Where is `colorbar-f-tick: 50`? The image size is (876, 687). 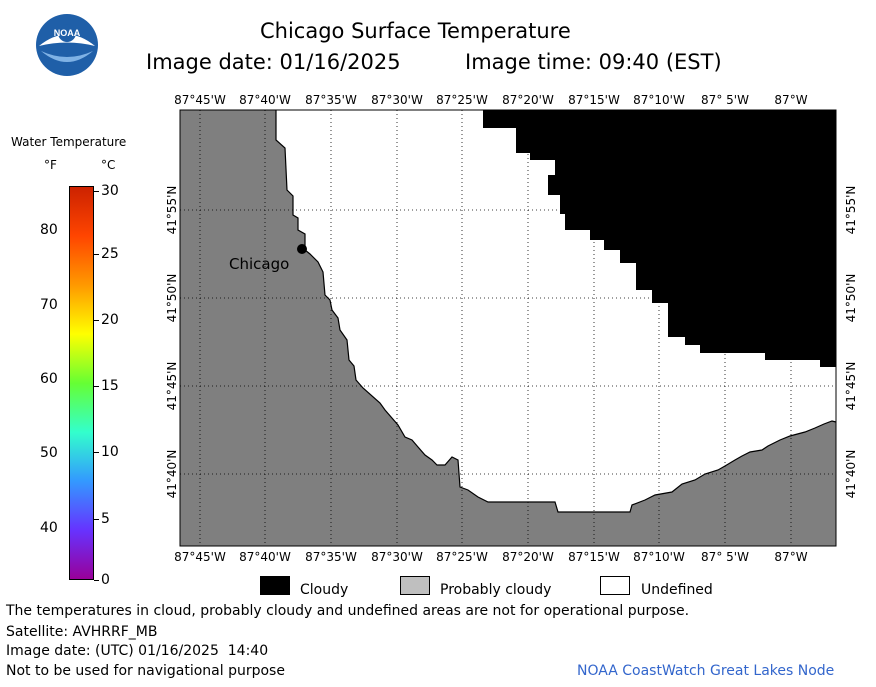
colorbar-f-tick: 50 is located at coordinates (49, 453).